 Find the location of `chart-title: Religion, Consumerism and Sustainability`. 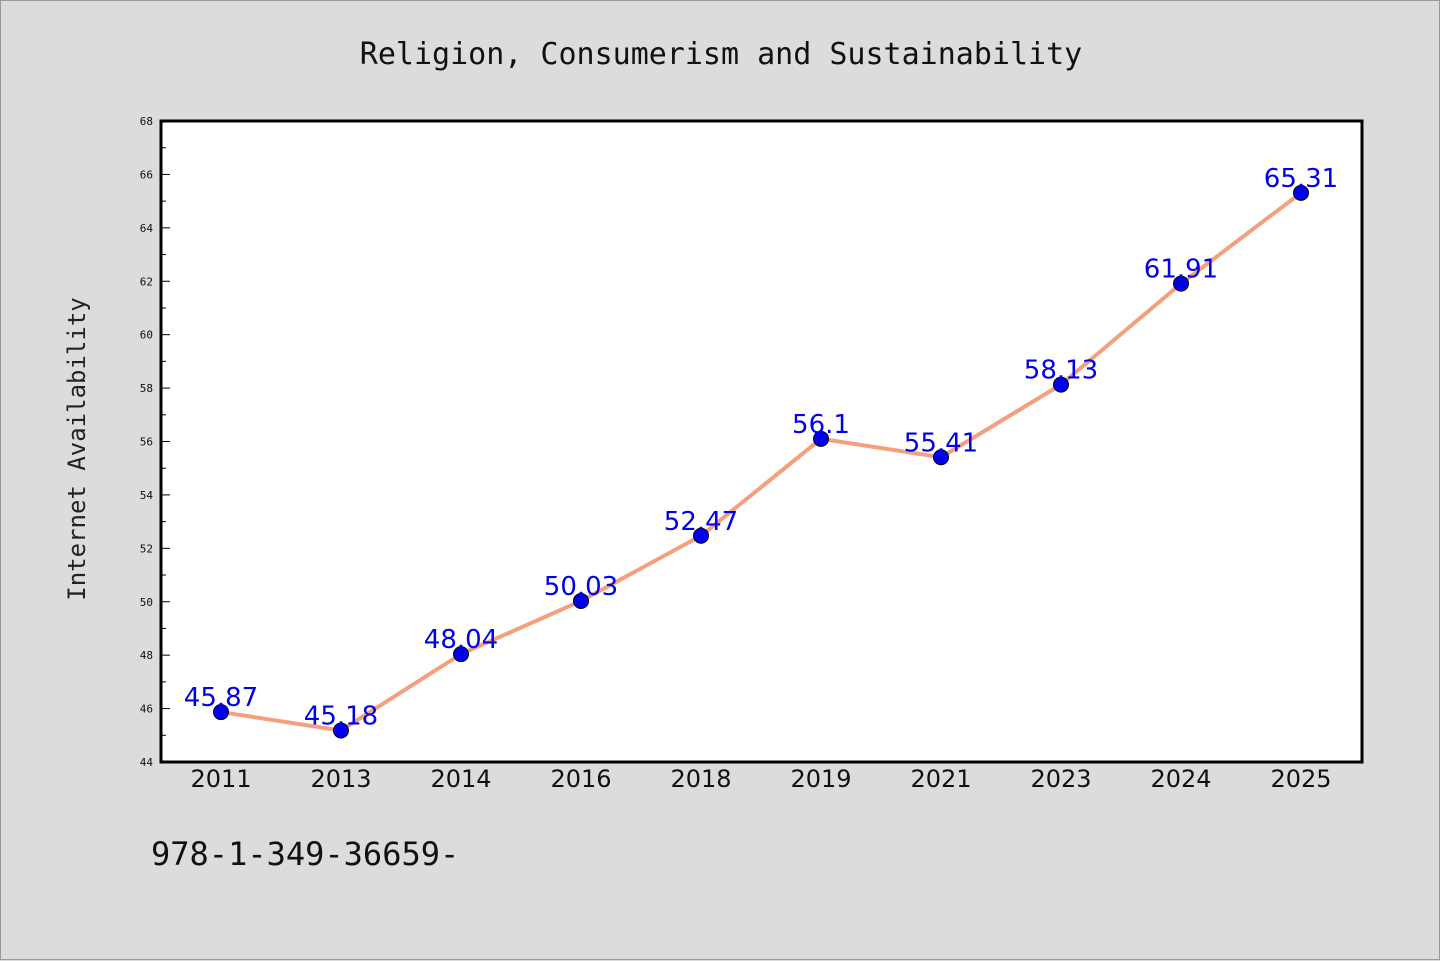

chart-title: Religion, Consumerism and Sustainability is located at coordinates (721, 54).